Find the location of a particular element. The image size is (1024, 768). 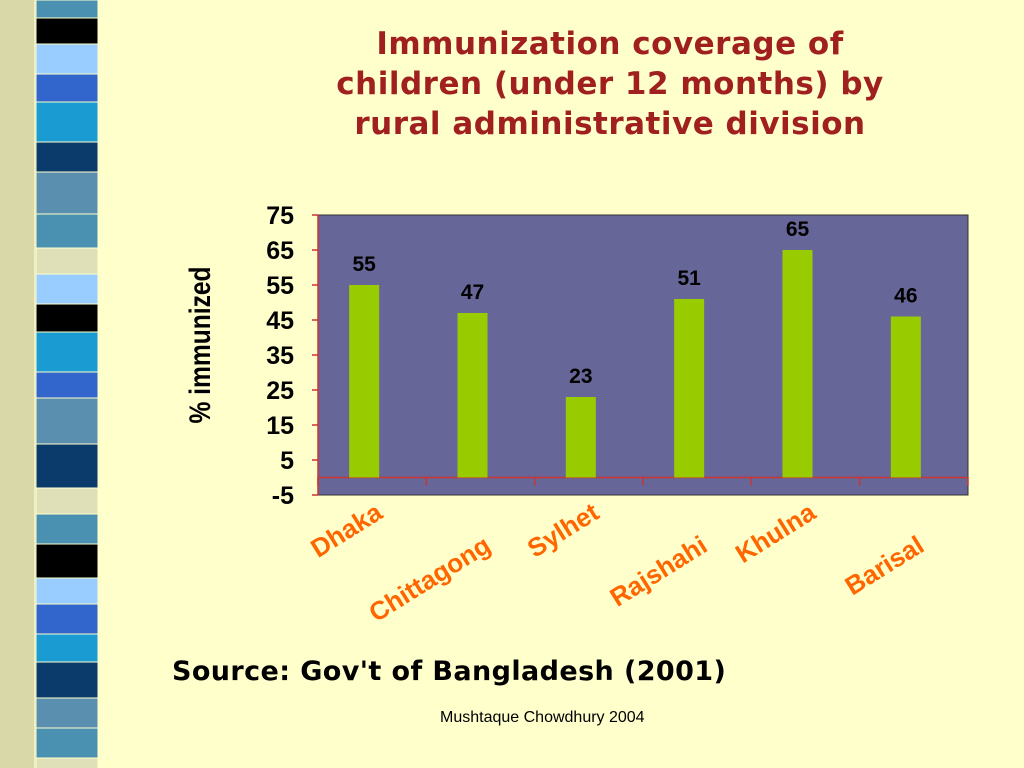

y-tick-label: 75 is located at coordinates (280, 216).